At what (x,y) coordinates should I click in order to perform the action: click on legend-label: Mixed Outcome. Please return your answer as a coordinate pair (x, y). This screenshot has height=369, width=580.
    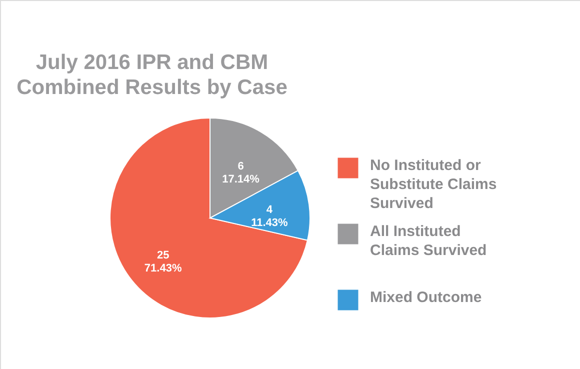
    Looking at the image, I should click on (426, 297).